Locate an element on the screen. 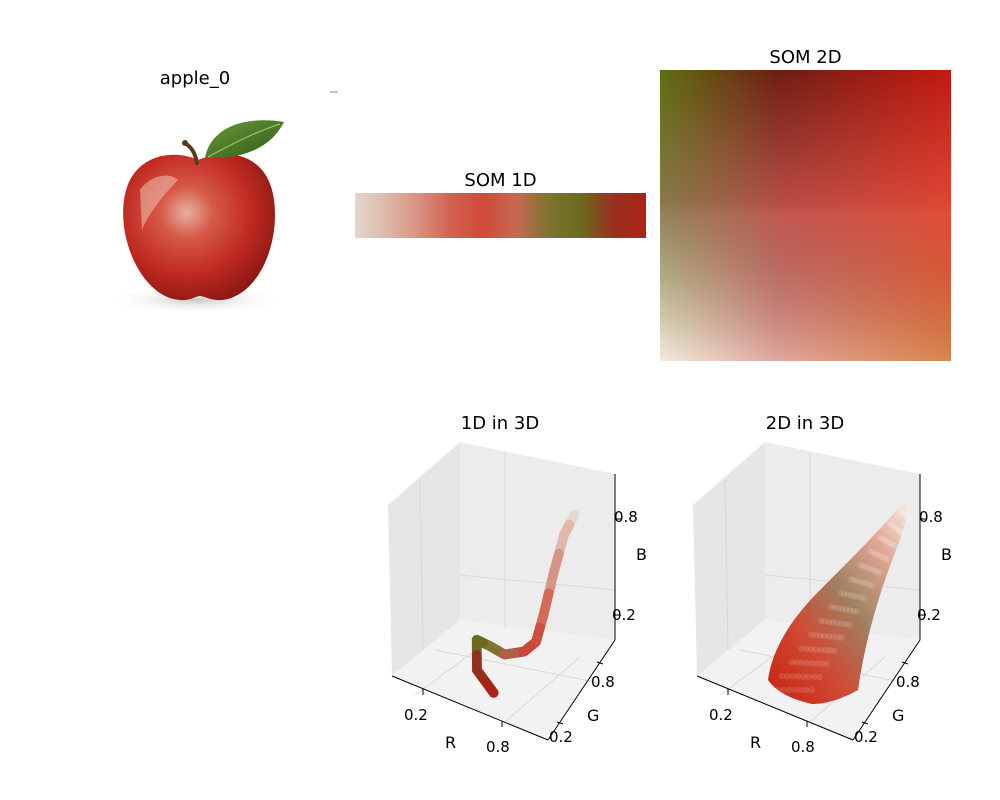 Image resolution: width=1000 pixels, height=800 pixels. x-tick-0.8-1: 0.8 is located at coordinates (498, 747).